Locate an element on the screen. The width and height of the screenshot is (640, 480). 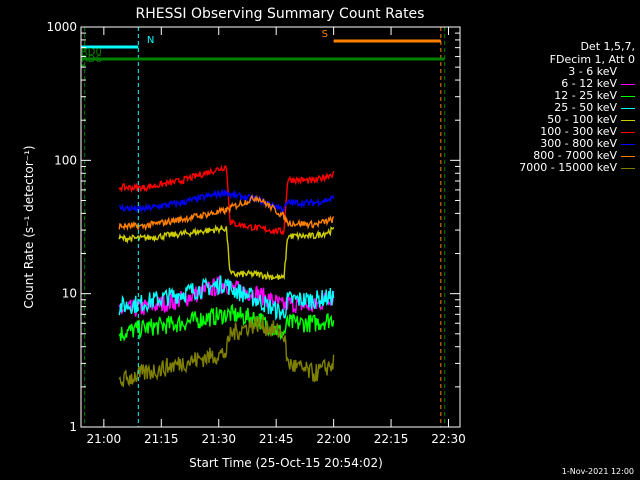
chart-title: RHESSI Observing Summary Count Rates is located at coordinates (280, 14).